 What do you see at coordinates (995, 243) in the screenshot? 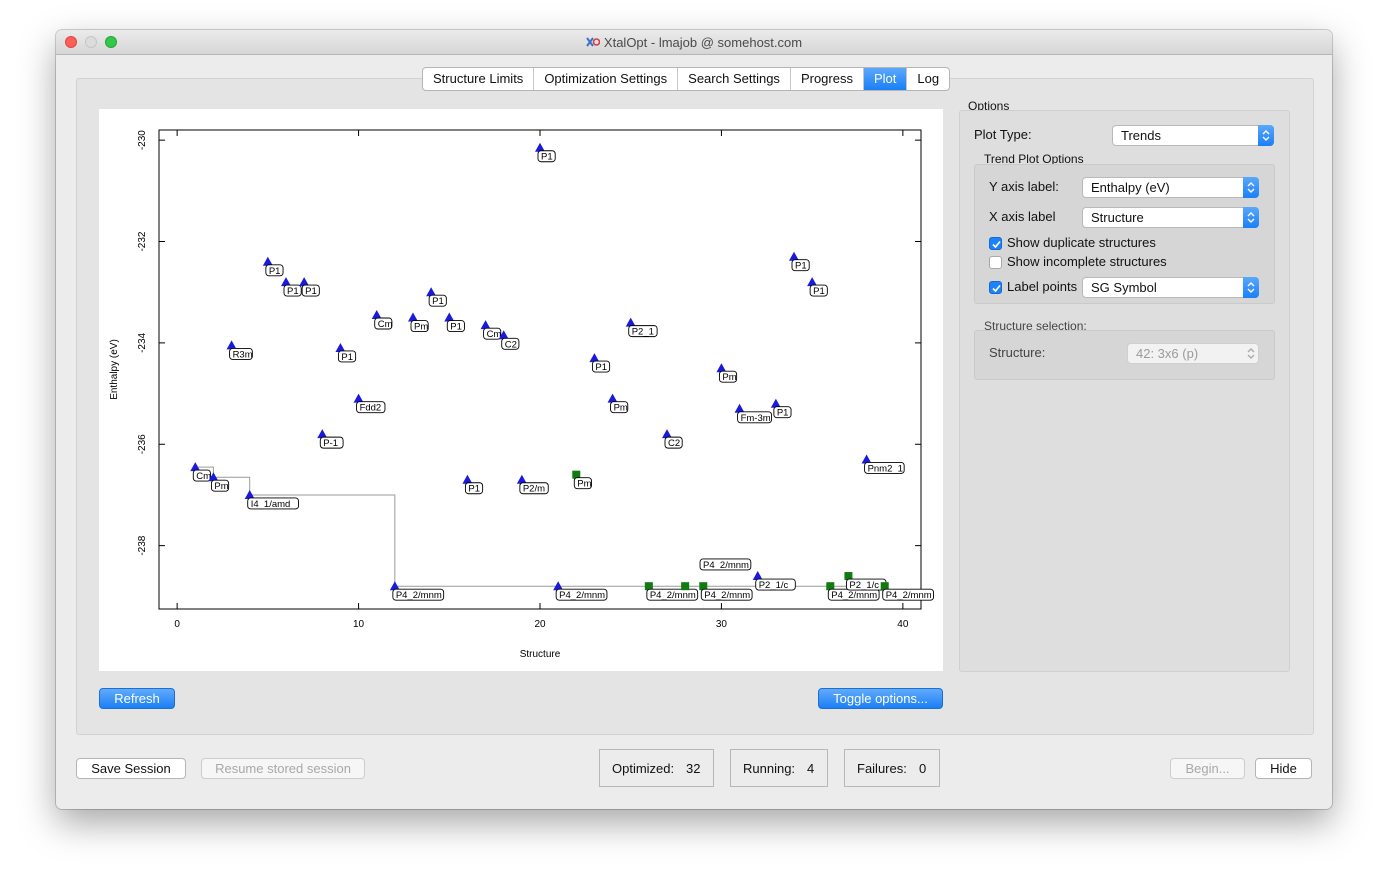
I see `show-duplicates-checkbox` at bounding box center [995, 243].